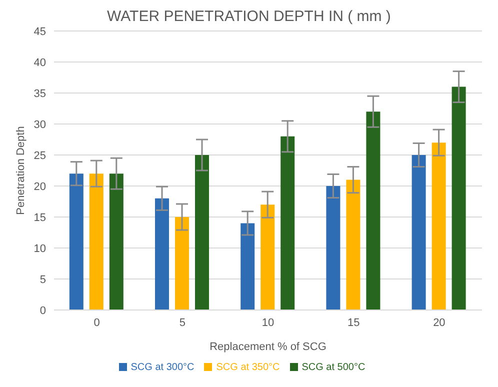 The width and height of the screenshot is (498, 387). Describe the element at coordinates (439, 322) in the screenshot. I see `x-tick-label: 20` at that location.